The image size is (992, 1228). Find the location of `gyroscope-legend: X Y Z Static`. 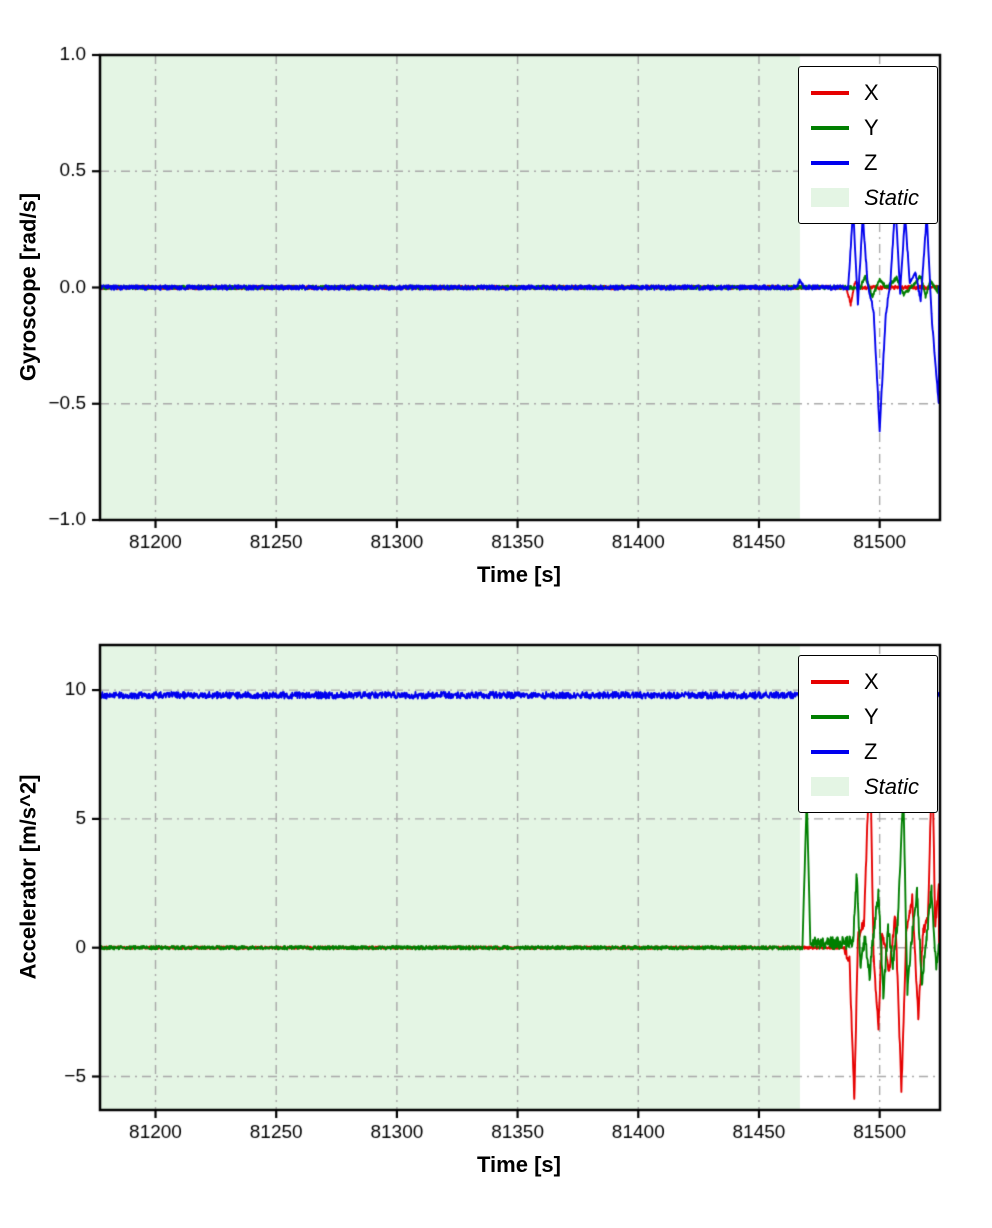

gyroscope-legend: X Y Z Static is located at coordinates (867, 145).